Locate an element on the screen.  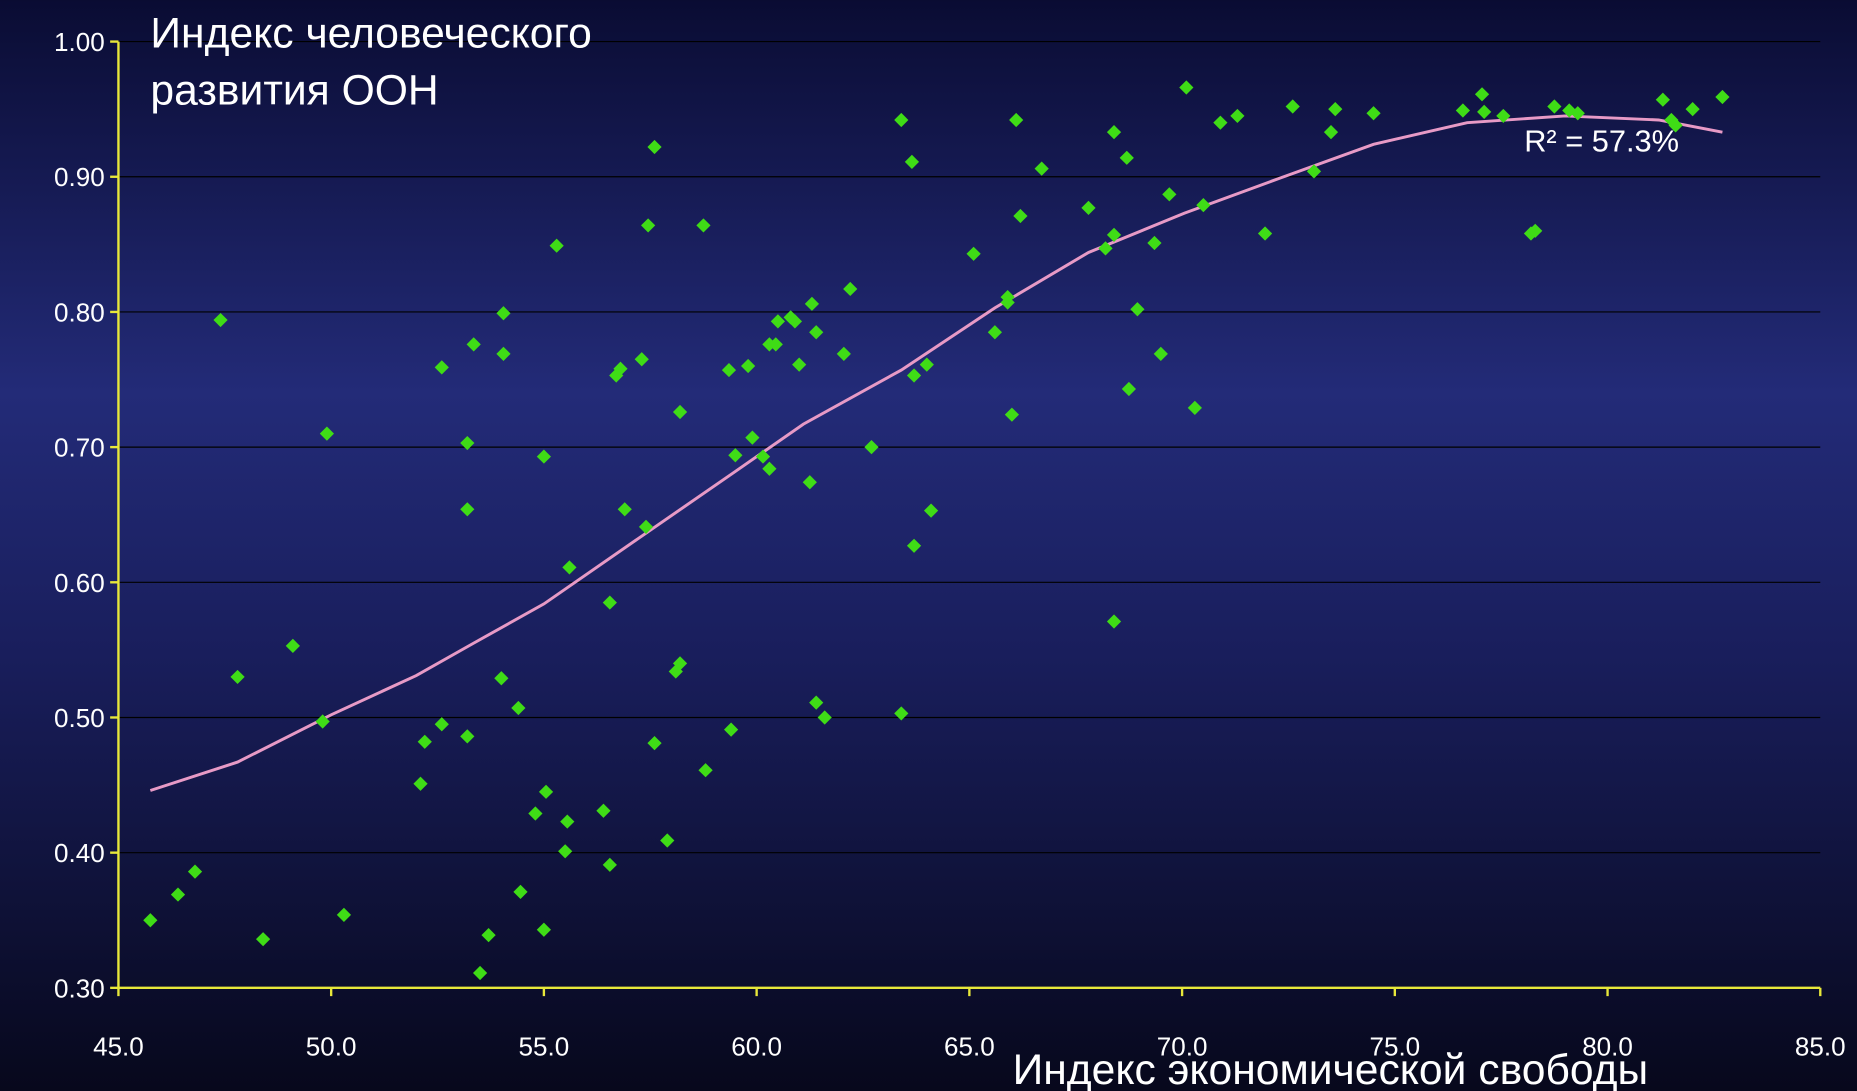
y-tick-label: 0.30 is located at coordinates (79, 988).